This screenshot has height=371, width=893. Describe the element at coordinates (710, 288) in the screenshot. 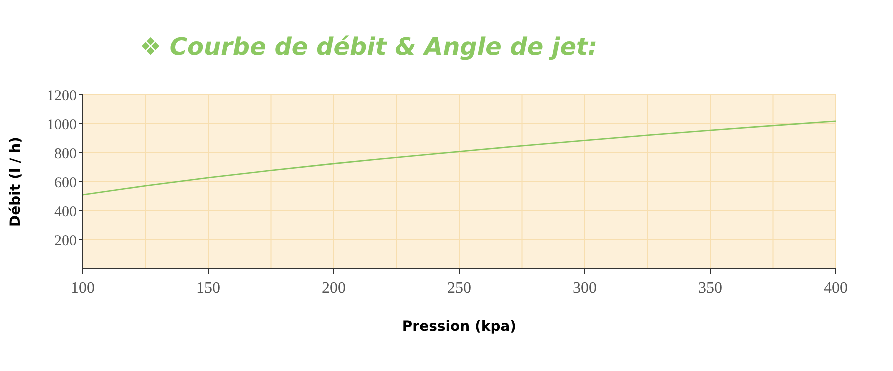

I see `x-tick-label: 350` at that location.